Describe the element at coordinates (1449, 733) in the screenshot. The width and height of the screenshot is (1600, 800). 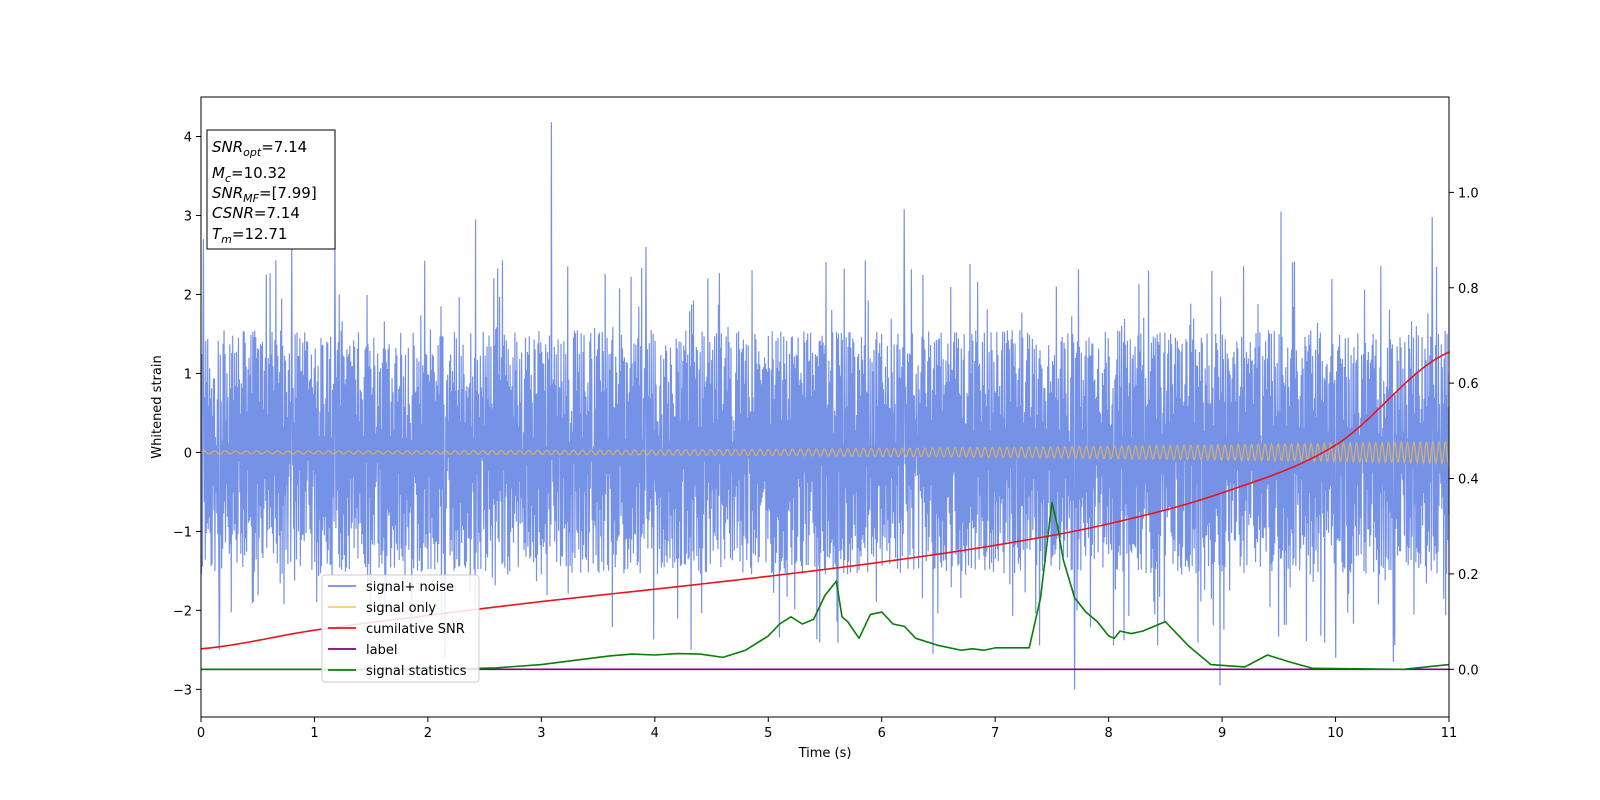
I see `x-tick-label: 11` at that location.